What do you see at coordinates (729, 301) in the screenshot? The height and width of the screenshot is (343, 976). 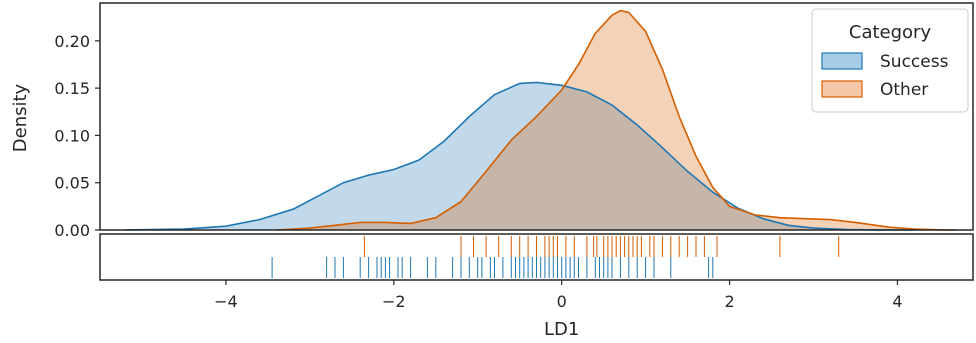 I see `x-tick-label: 2` at bounding box center [729, 301].